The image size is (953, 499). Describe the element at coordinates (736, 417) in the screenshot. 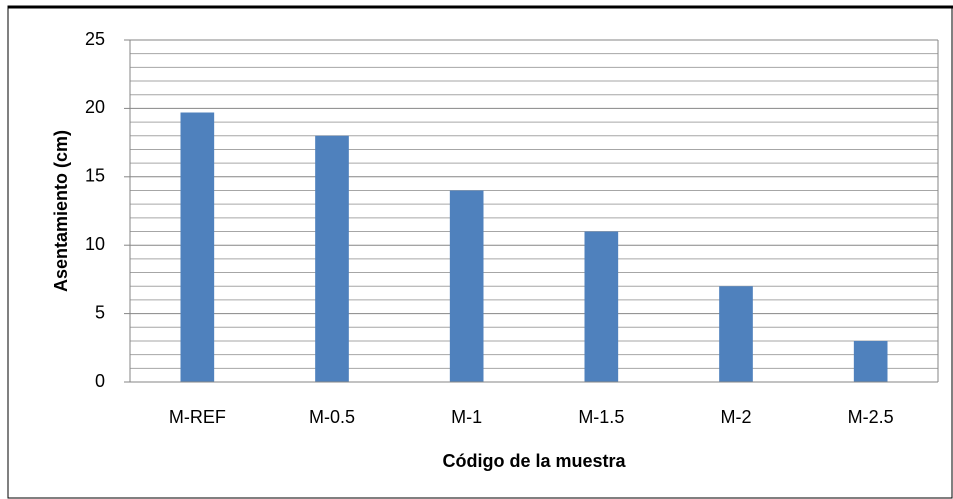

I see `x-tick-label: M-2` at that location.